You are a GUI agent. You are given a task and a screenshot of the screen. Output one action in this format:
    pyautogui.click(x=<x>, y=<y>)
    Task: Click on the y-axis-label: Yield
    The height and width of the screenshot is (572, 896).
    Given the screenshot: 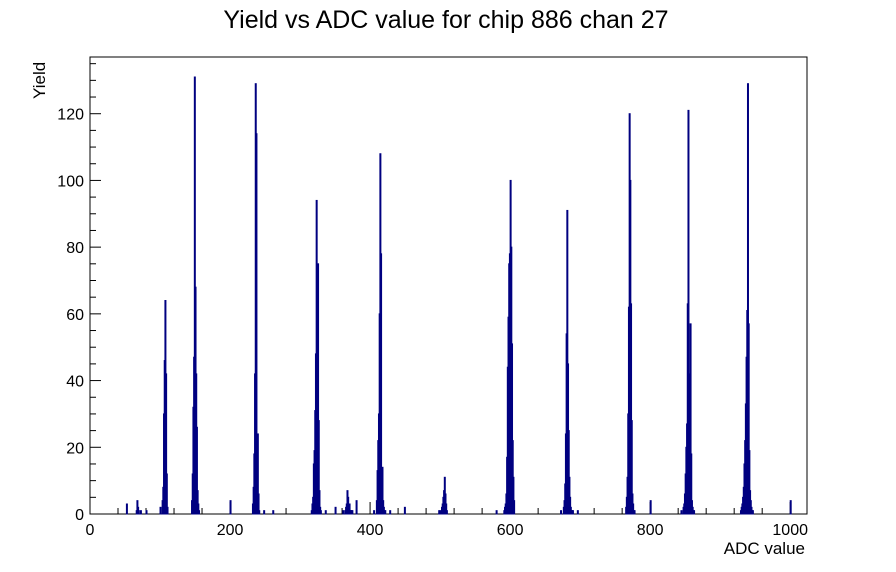 What is the action you would take?
    pyautogui.click(x=39, y=80)
    